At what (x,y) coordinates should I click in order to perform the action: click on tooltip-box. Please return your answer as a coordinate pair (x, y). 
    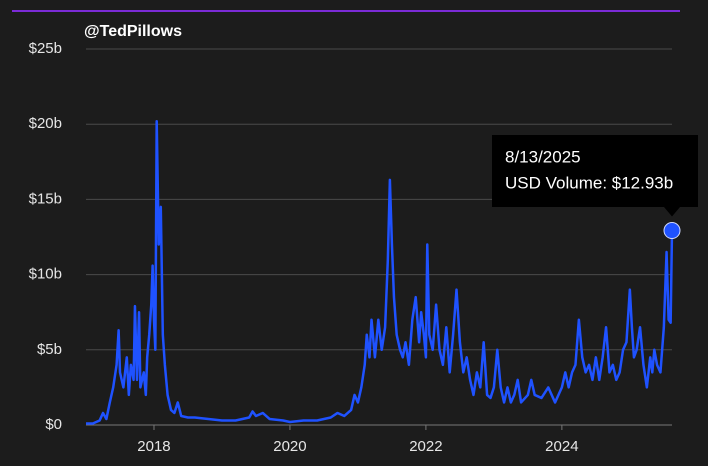
    Looking at the image, I should click on (595, 176).